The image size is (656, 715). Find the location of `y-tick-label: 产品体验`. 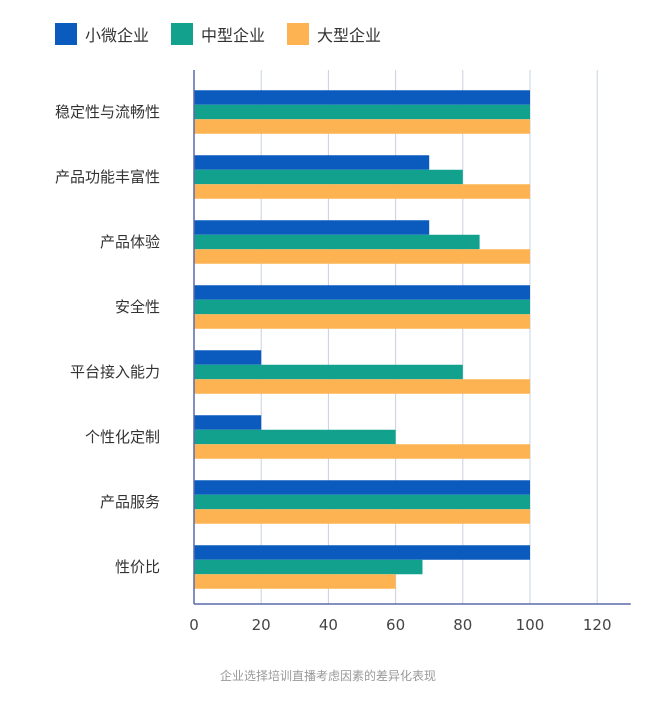

y-tick-label: 产品体验 is located at coordinates (130, 242).